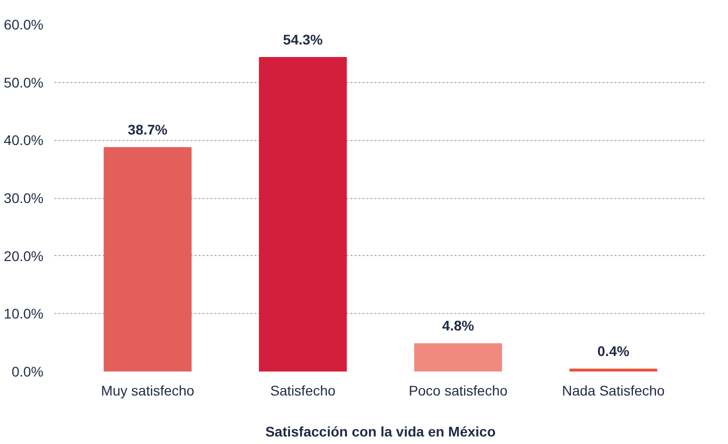  What do you see at coordinates (147, 390) in the screenshot?
I see `x-tick-label: Muy satisfecho` at bounding box center [147, 390].